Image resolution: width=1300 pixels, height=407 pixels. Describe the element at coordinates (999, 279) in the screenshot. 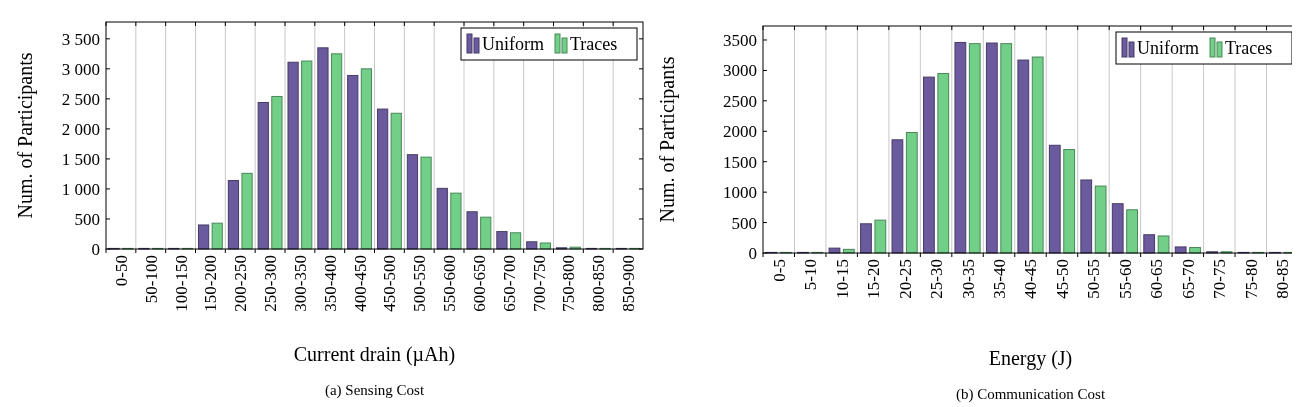

I see `x-tick-label: 35-40` at that location.